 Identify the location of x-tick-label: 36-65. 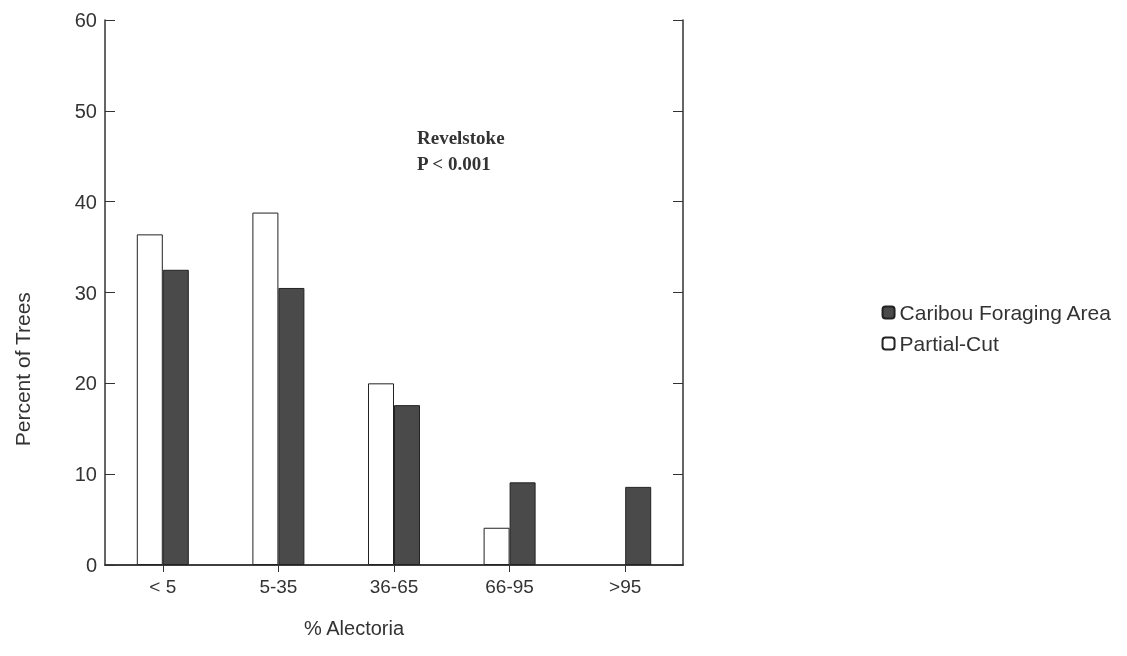
(394, 586).